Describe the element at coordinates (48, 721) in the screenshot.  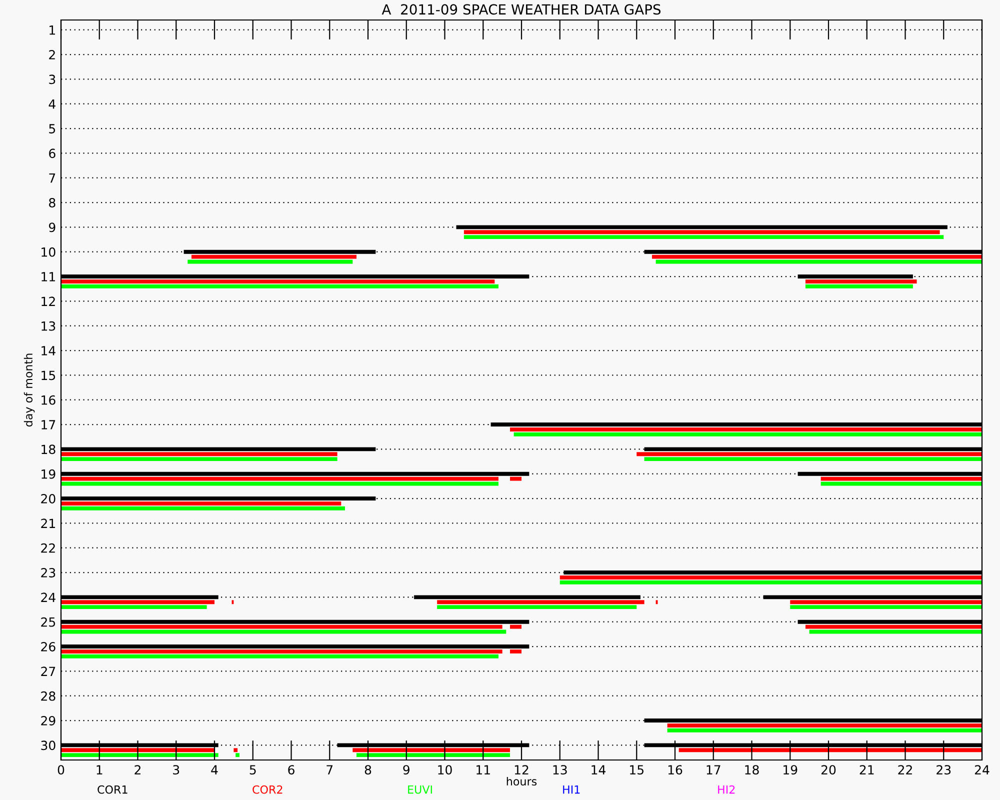
I see `y-tick-label: 29` at that location.